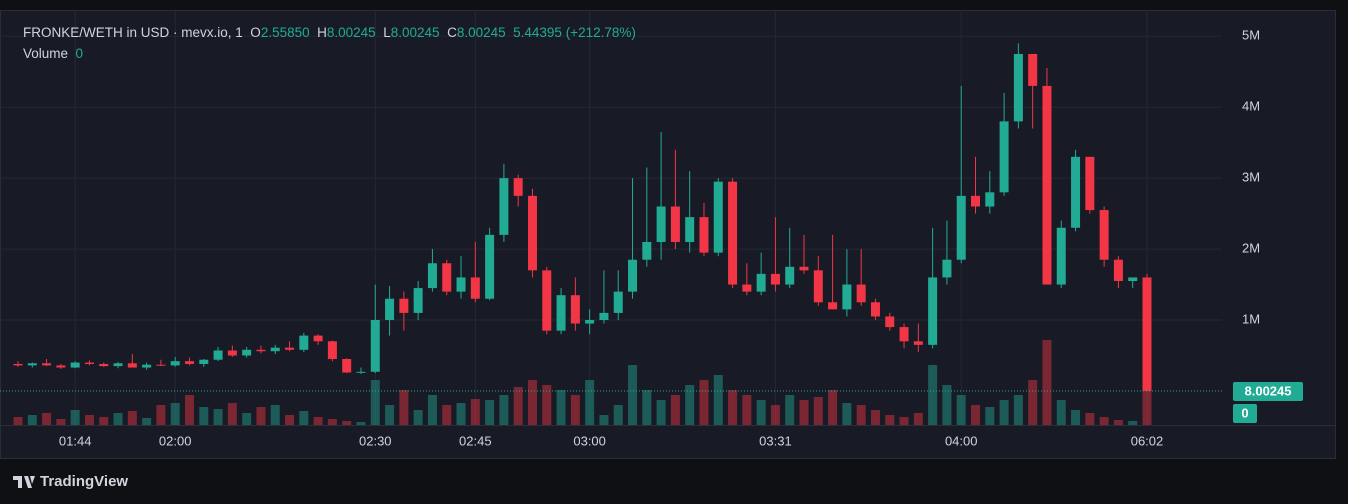  I want to click on logo, so click(24, 482).